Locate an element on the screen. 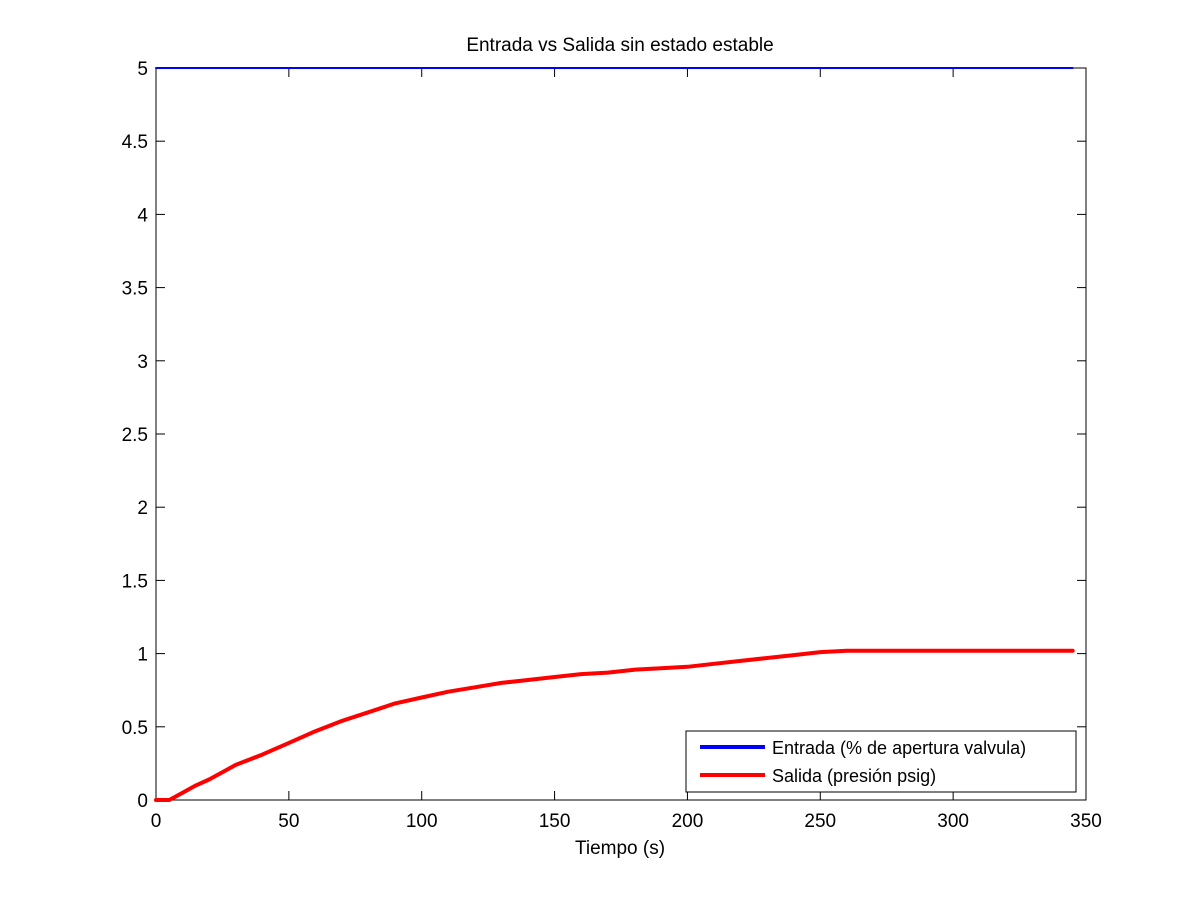  y-tick-label: 3.5 is located at coordinates (135, 289).